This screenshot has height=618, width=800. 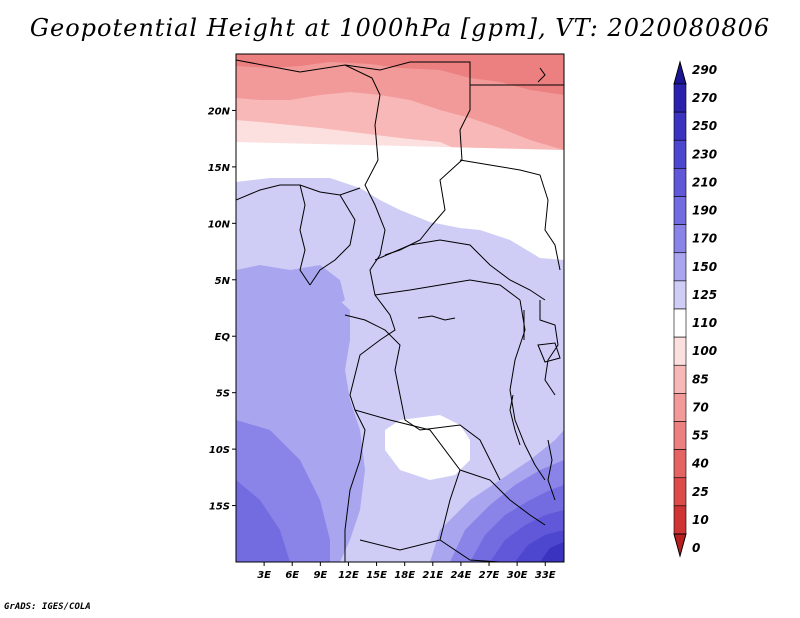 I want to click on lake-victoria, so click(x=549, y=352).